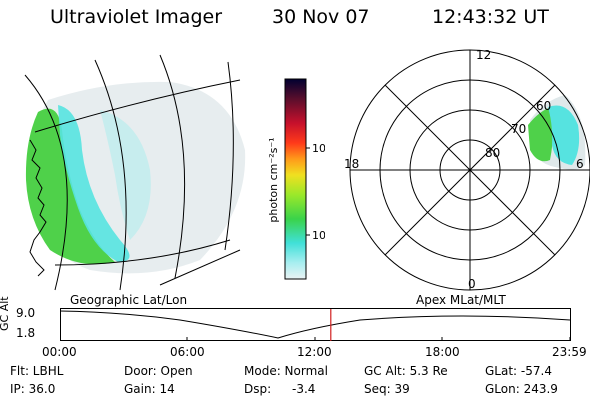 The image size is (600, 400). What do you see at coordinates (38, 208) in the screenshot?
I see `coastline` at bounding box center [38, 208].